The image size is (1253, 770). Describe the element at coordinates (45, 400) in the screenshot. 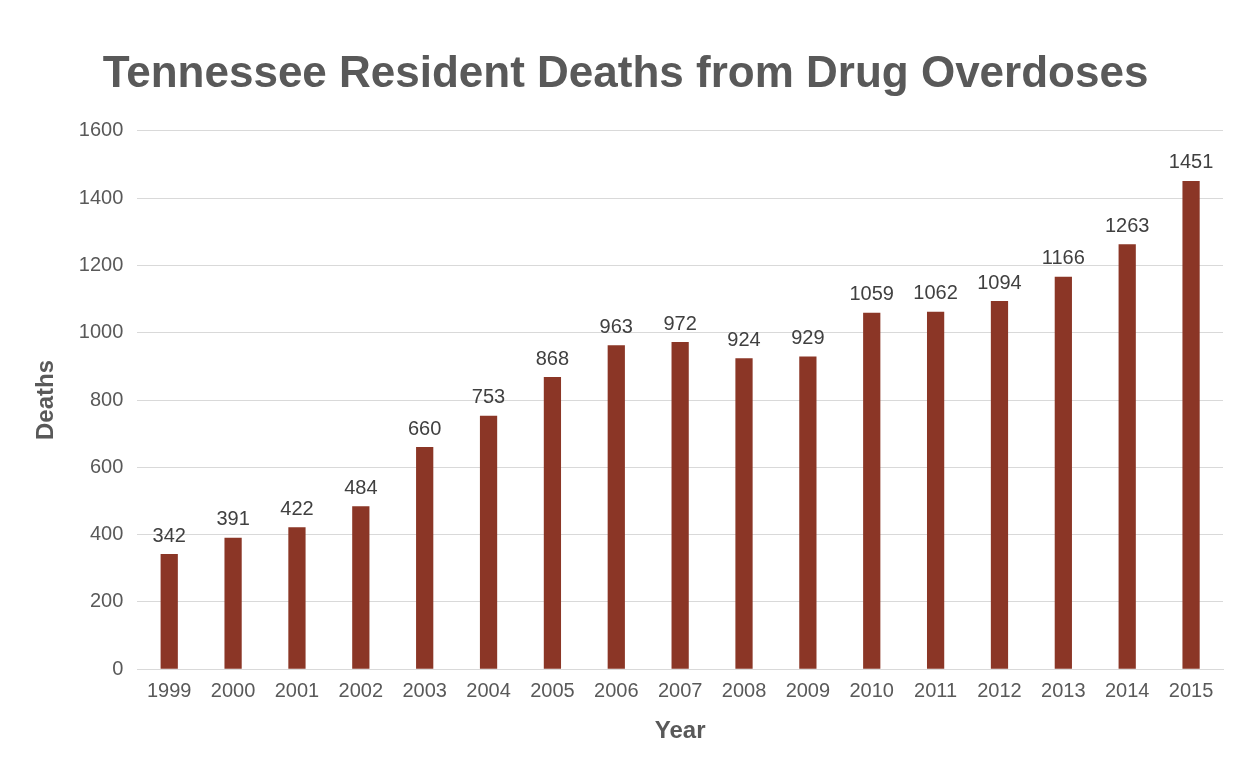

I see `y-axis-title: Deaths` at that location.